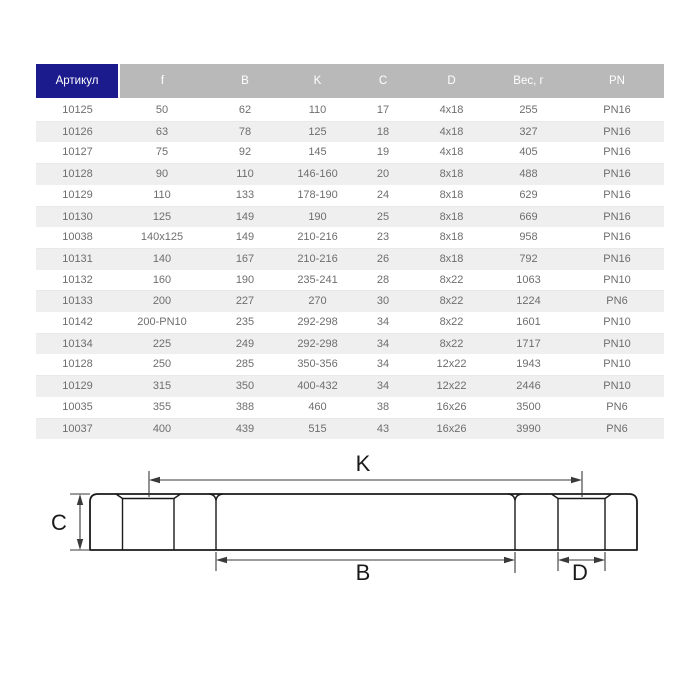 The width and height of the screenshot is (700, 700). What do you see at coordinates (80, 499) in the screenshot?
I see `c-arrow-top` at bounding box center [80, 499].